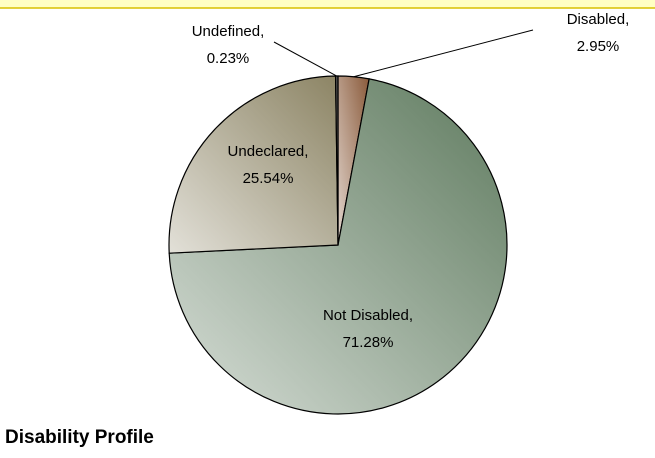 This screenshot has width=655, height=458. I want to click on slice-value-label: 2.95%, so click(598, 46).